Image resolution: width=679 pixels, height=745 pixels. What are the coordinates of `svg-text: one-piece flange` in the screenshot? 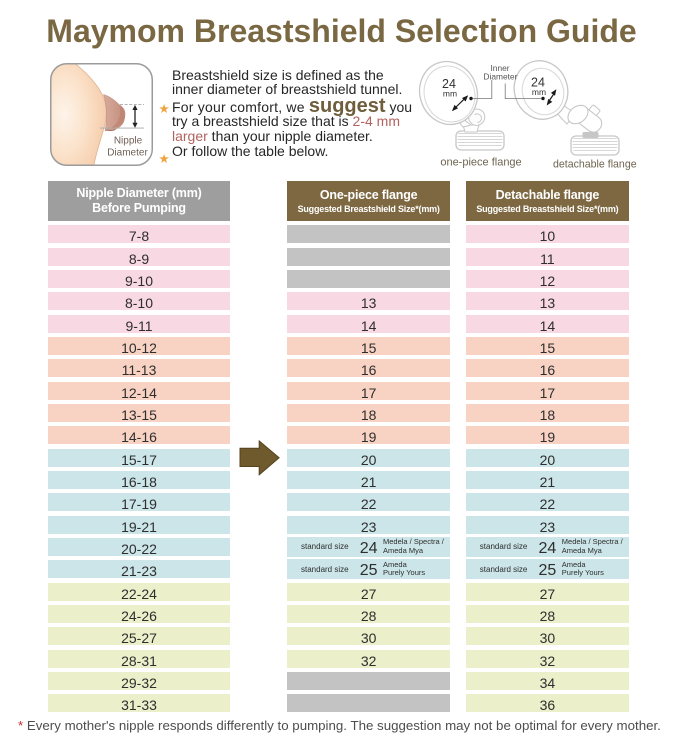 It's located at (480, 163).